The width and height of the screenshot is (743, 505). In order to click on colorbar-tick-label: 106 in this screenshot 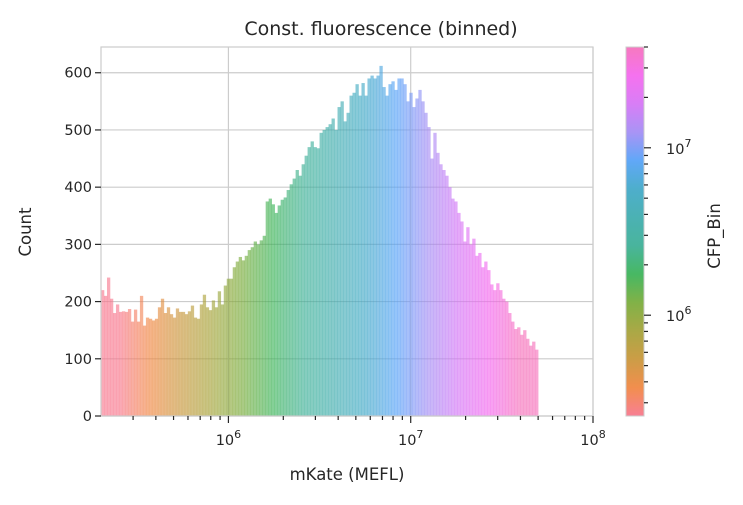, I will do `click(678, 314)`.